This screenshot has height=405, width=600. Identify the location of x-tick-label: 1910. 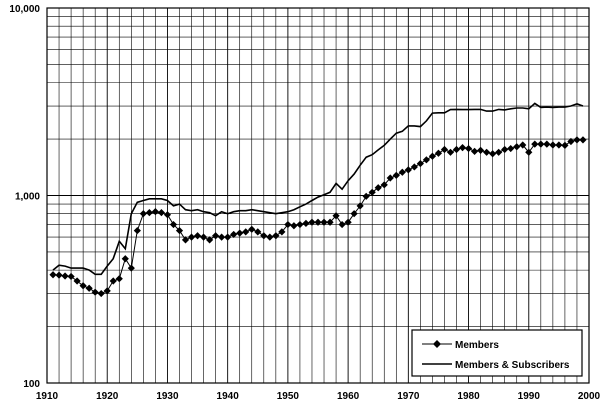
(47, 396).